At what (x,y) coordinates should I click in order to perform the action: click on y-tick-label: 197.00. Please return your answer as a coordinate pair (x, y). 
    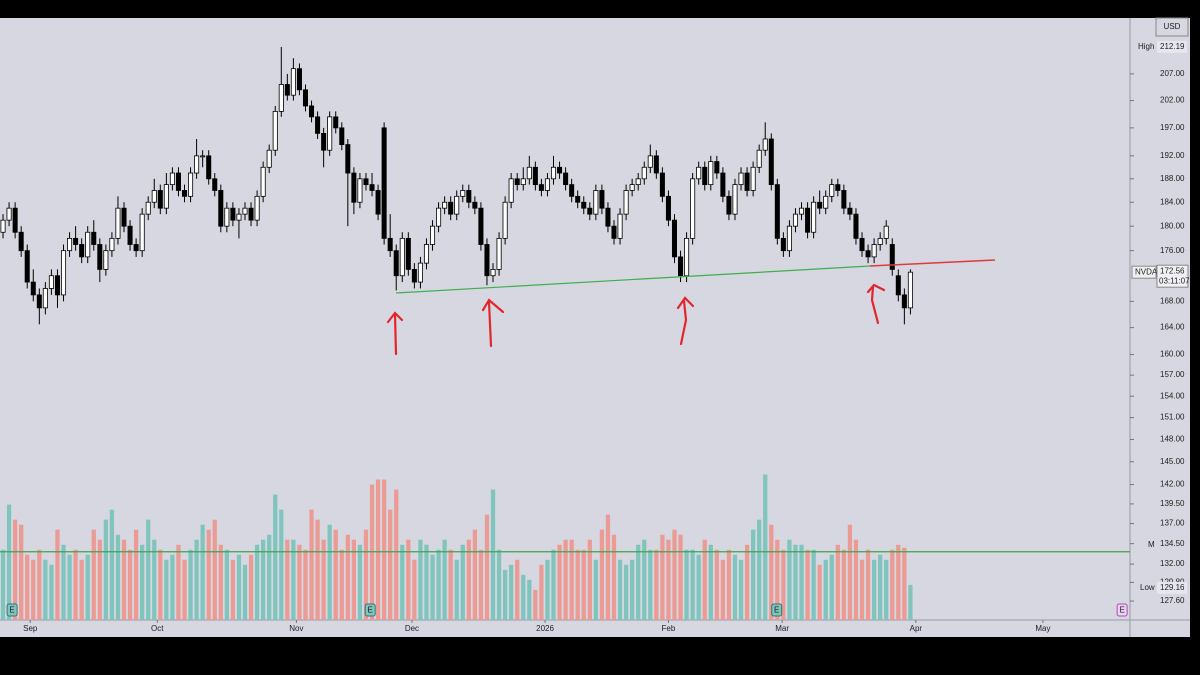
    Looking at the image, I should click on (1172, 127).